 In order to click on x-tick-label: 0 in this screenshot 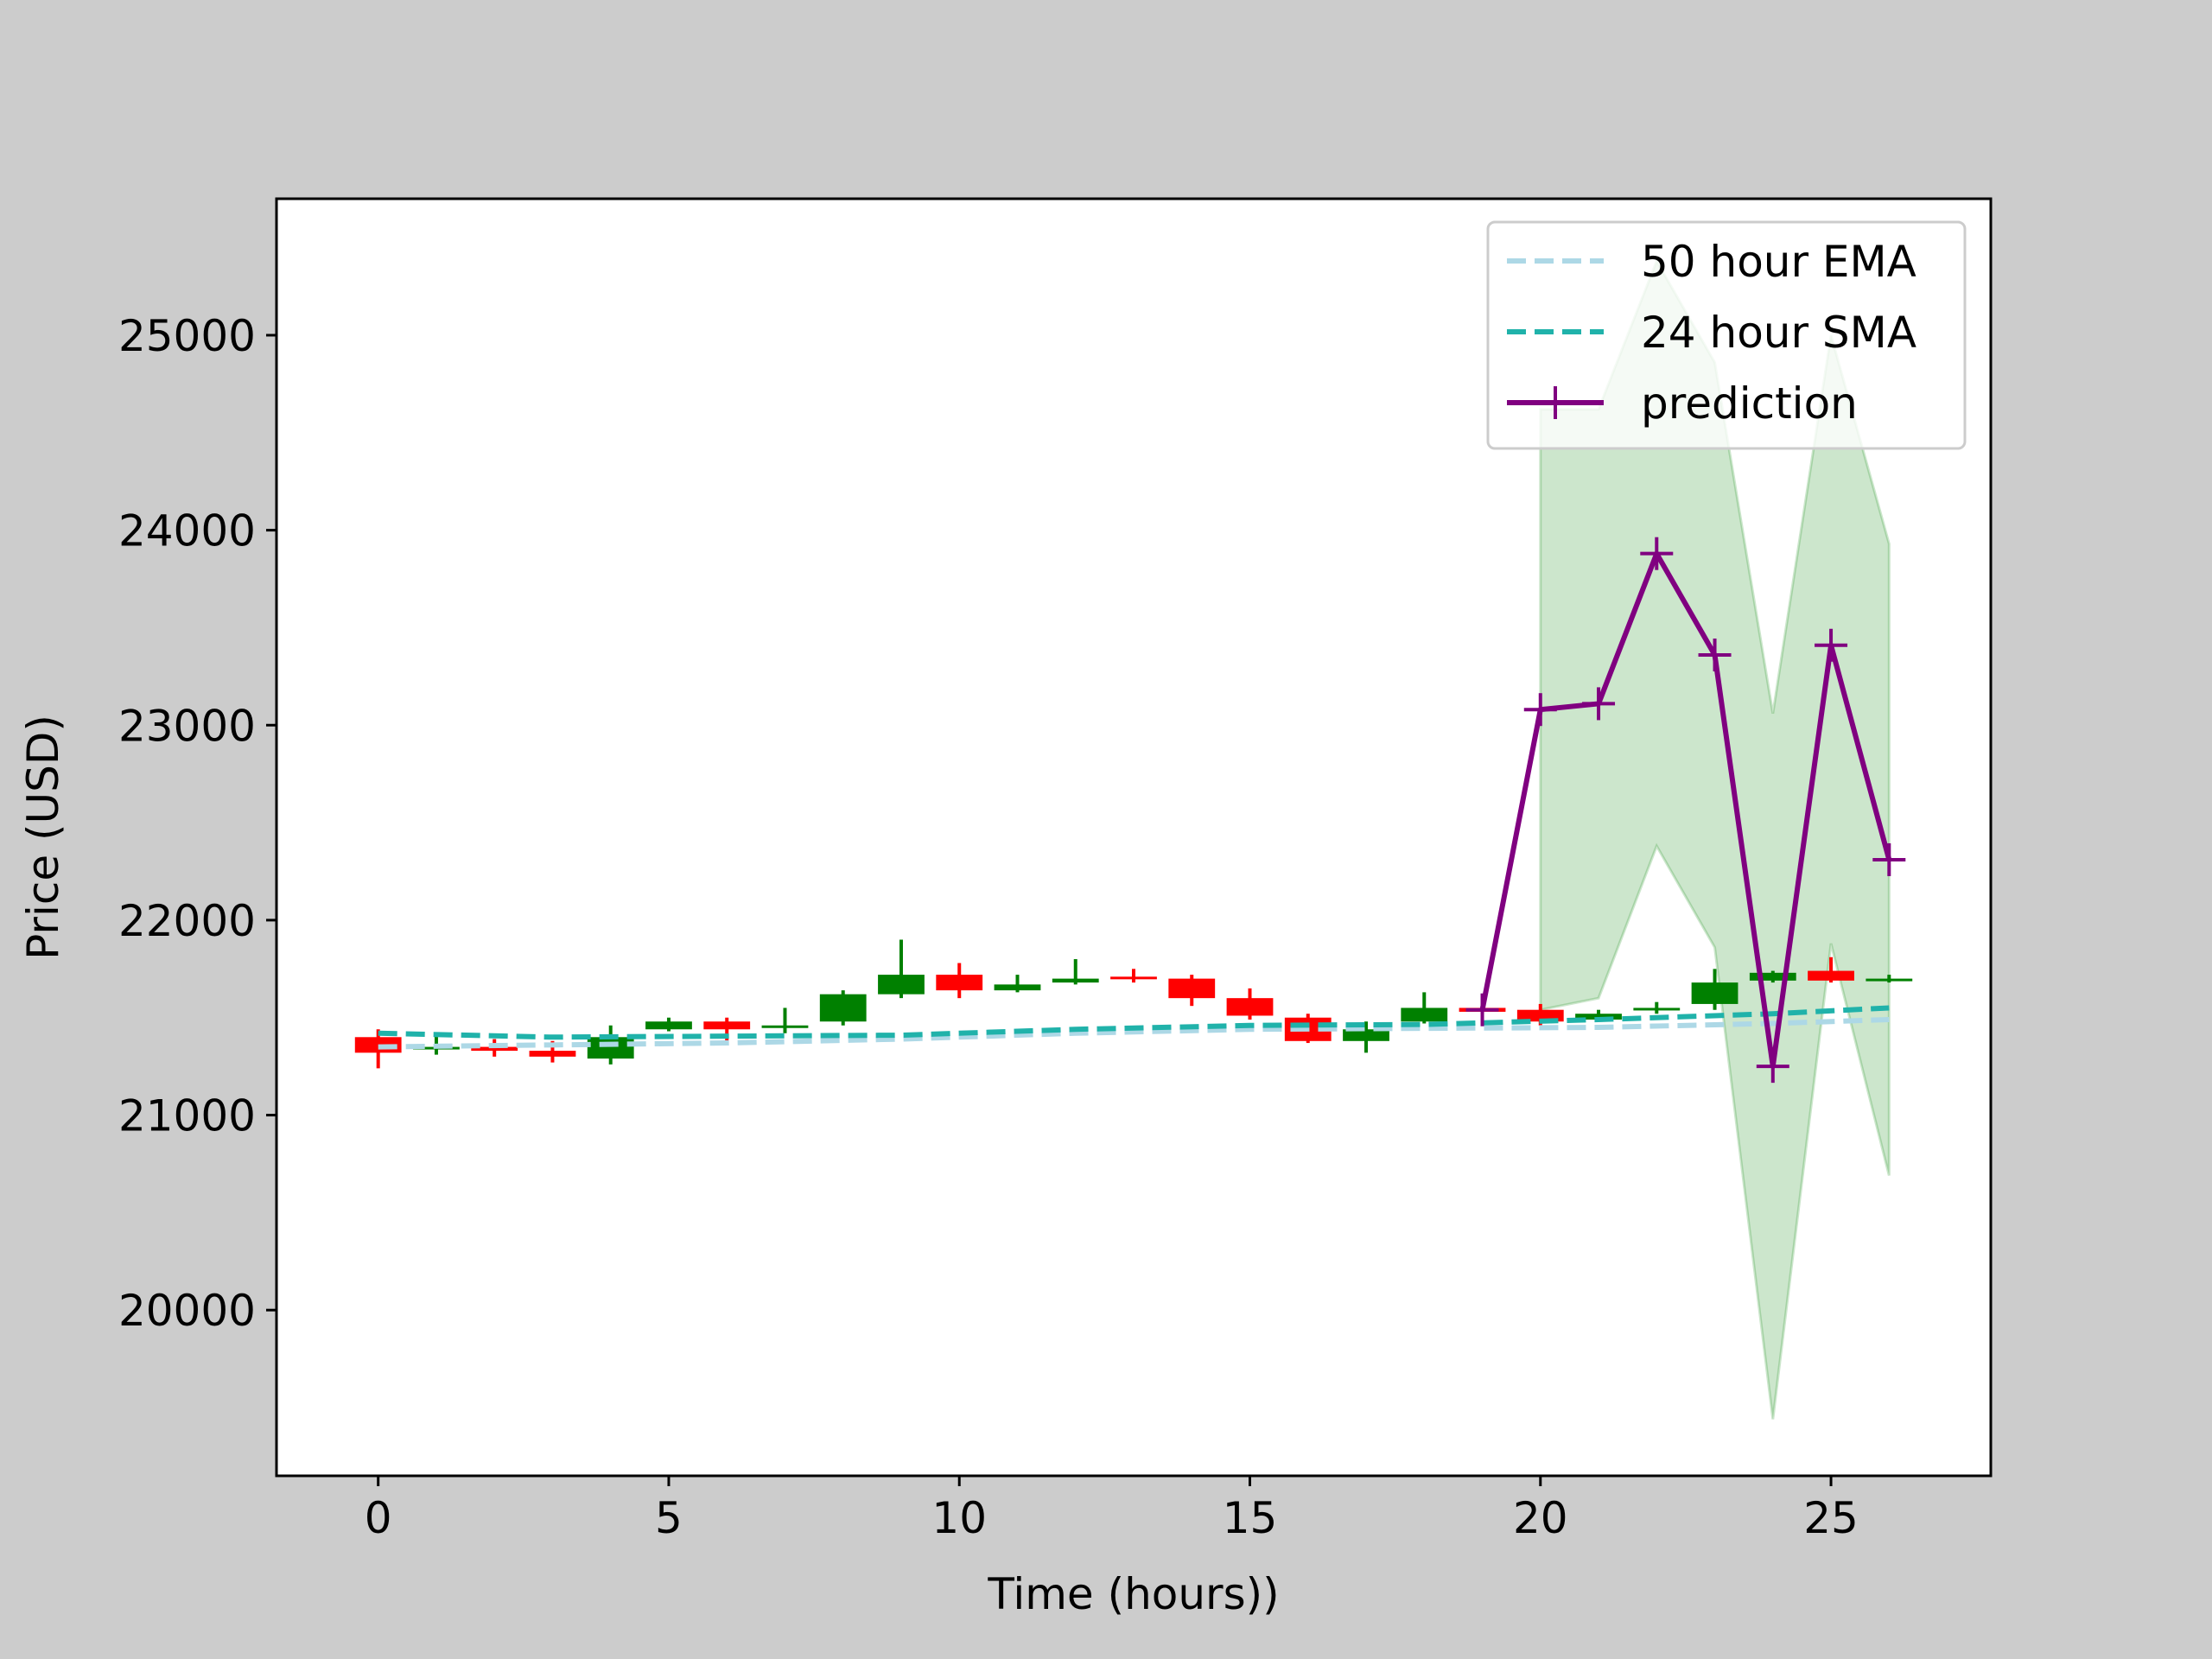, I will do `click(378, 1518)`.